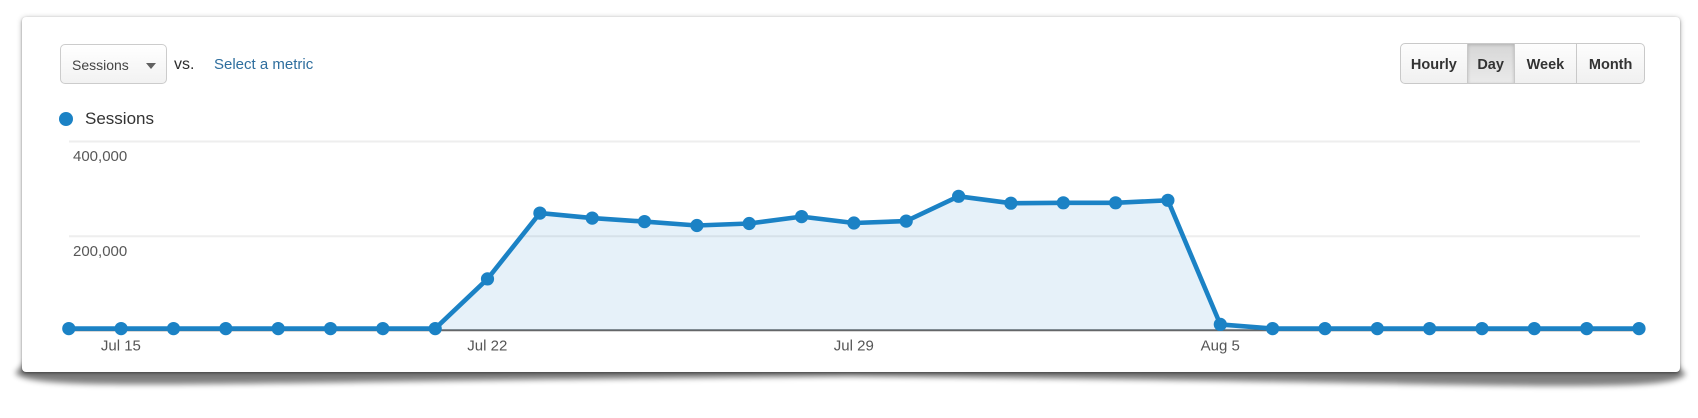 Image resolution: width=1698 pixels, height=418 pixels. What do you see at coordinates (854, 346) in the screenshot?
I see `svg-text: Jul 29` at bounding box center [854, 346].